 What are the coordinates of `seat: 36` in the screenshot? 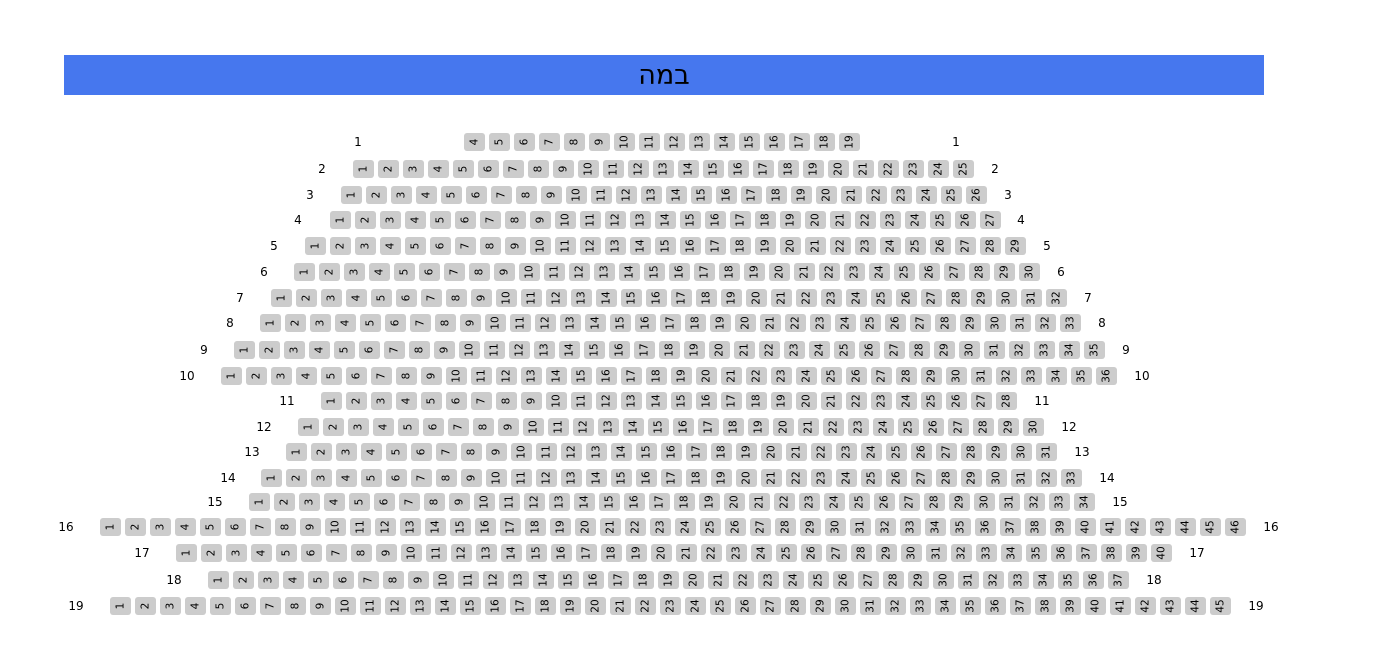 It's located at (1061, 553).